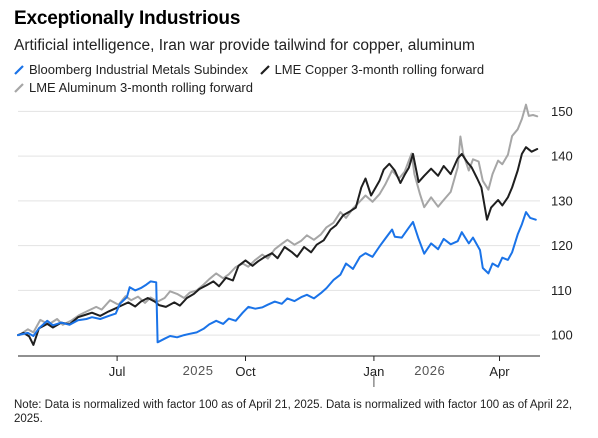 This screenshot has width=598, height=438. I want to click on x-year-label: 2025, so click(198, 370).